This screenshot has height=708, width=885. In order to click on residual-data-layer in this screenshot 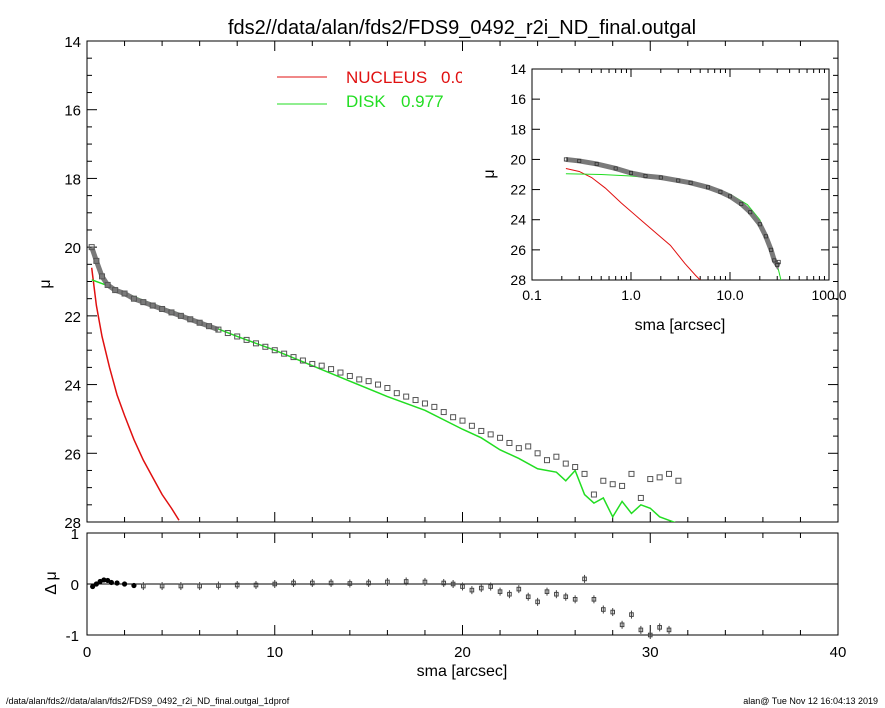, I will do `click(381, 606)`.